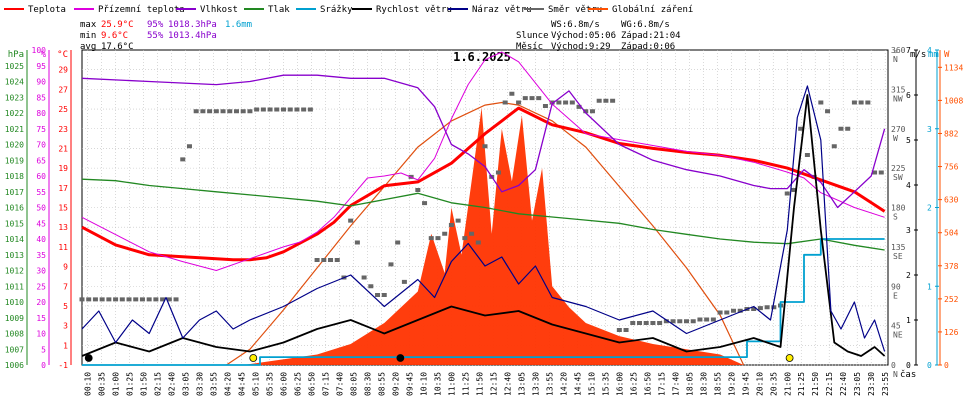 The image size is (966, 400). What do you see at coordinates (529, 47) in the screenshot?
I see `moon-label: Měsíc` at bounding box center [529, 47].